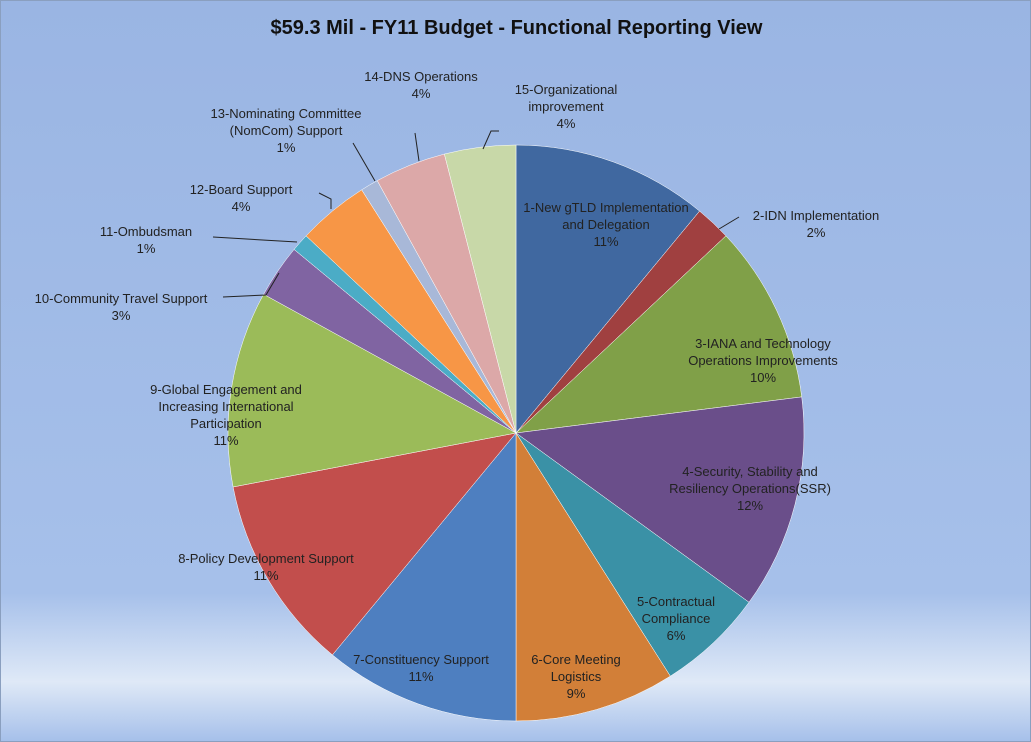  What do you see at coordinates (763, 377) in the screenshot?
I see `value-label: 10%` at bounding box center [763, 377].